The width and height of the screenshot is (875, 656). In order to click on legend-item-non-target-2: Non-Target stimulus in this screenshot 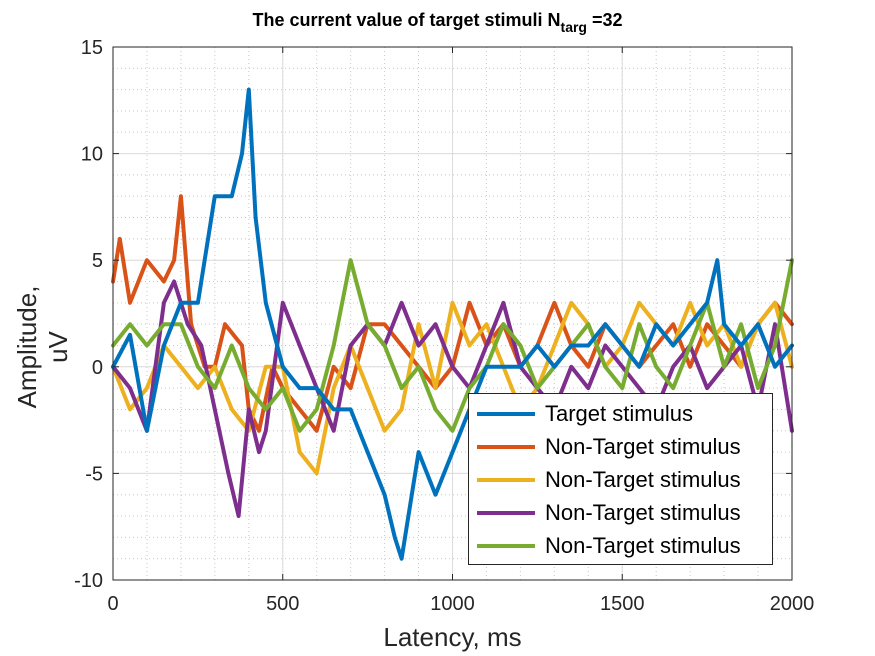, I will do `click(620, 479)`.